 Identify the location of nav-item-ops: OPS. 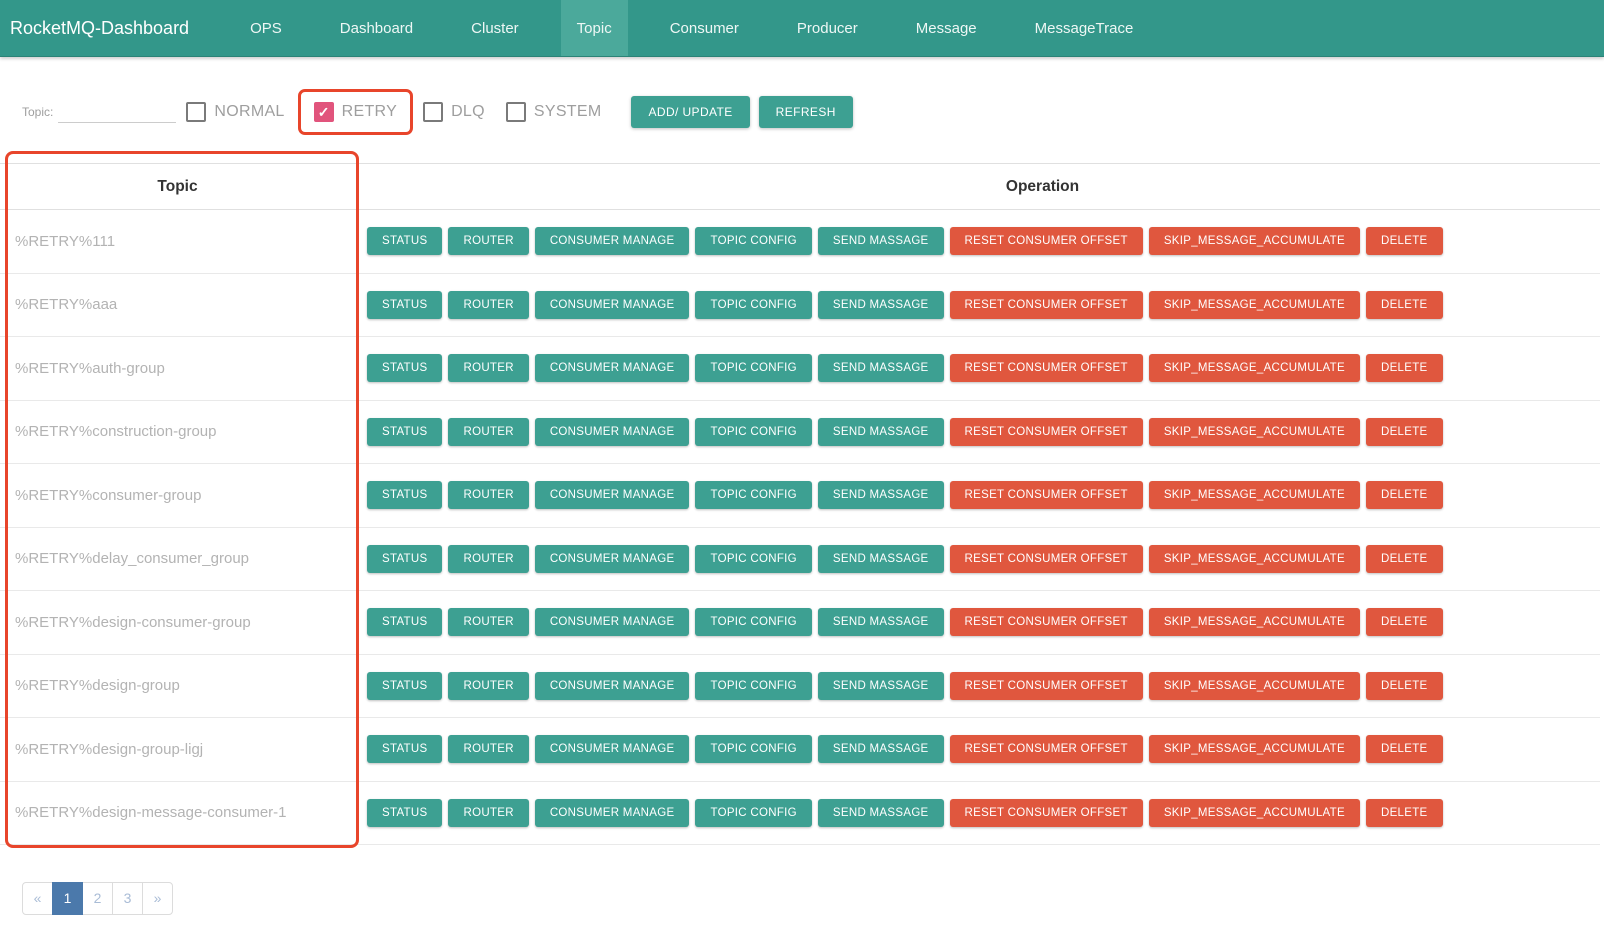
(266, 28).